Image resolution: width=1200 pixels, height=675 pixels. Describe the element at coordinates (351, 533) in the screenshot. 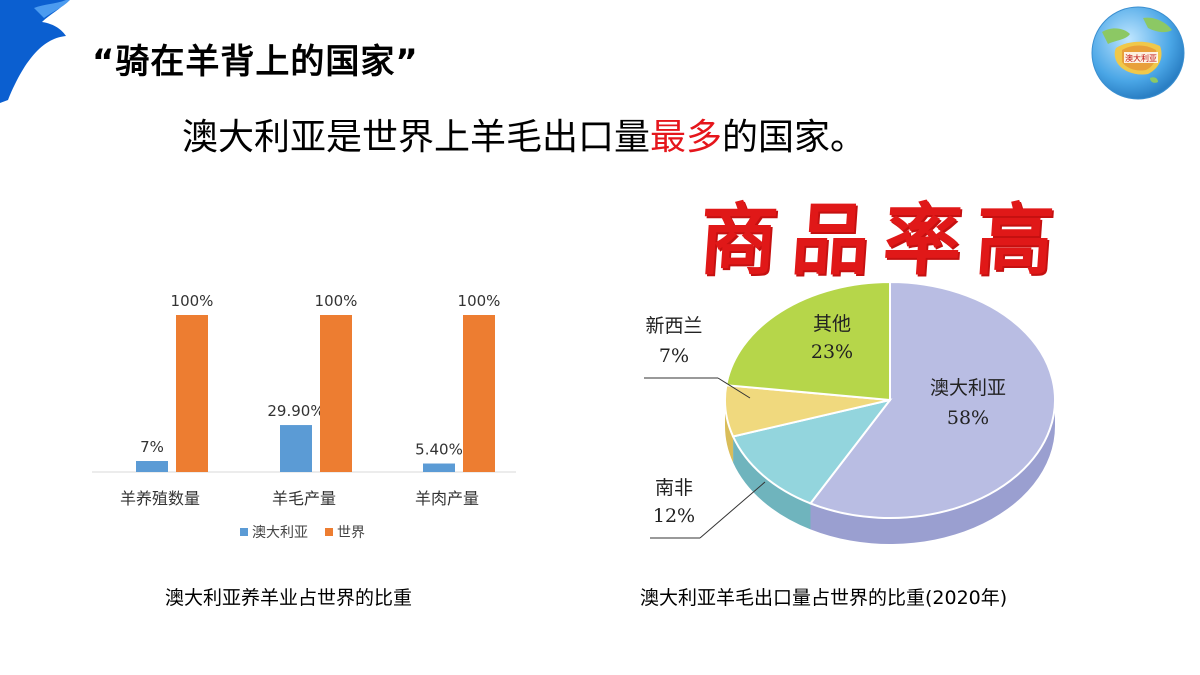

I see `legend-label: 世界` at that location.